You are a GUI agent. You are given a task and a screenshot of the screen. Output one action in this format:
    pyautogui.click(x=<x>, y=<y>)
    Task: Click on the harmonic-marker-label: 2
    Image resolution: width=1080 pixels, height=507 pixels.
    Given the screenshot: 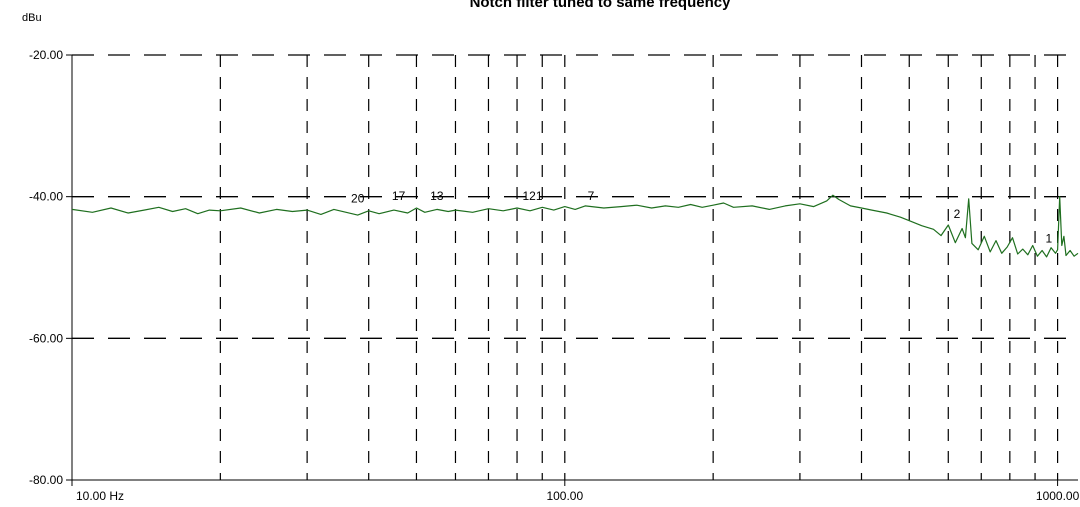 What is the action you would take?
    pyautogui.click(x=957, y=214)
    